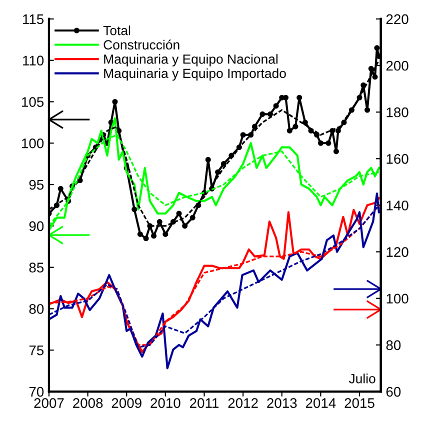 The height and width of the screenshot is (421, 426). Describe the element at coordinates (142, 45) in the screenshot. I see `legend-label: Construcción` at that location.